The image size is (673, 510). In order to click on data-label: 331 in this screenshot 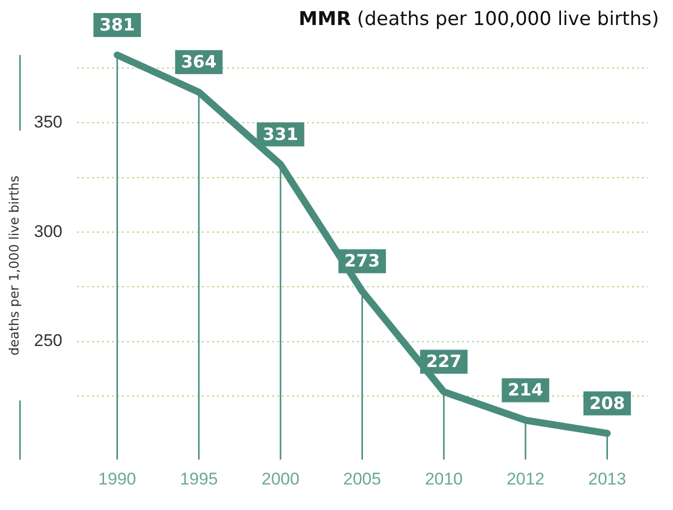, I will do `click(280, 134)`.